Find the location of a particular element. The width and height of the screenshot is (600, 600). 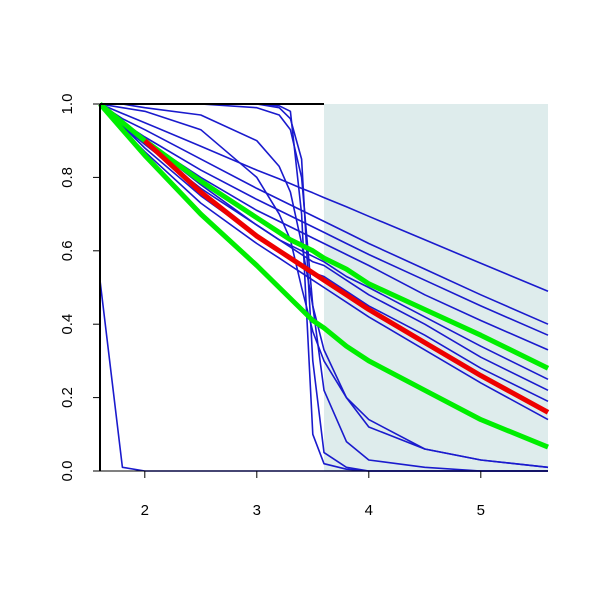

x-tick-label: 2 is located at coordinates (145, 510).